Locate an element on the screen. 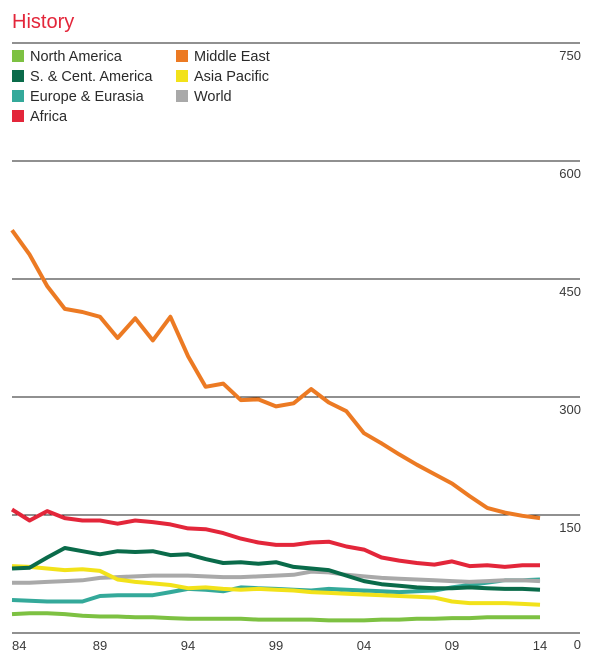 Image resolution: width=600 pixels, height=665 pixels. legend-swatch-middle-east is located at coordinates (182, 56).